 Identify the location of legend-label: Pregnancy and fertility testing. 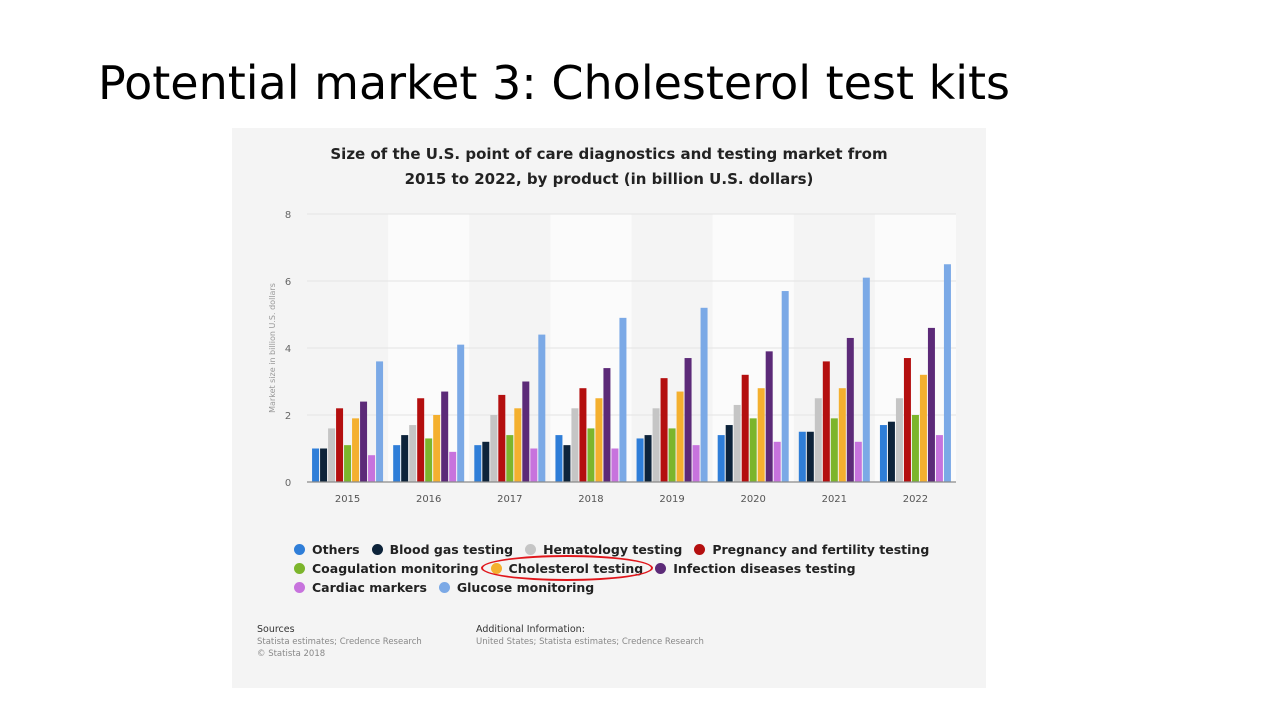
(821, 549).